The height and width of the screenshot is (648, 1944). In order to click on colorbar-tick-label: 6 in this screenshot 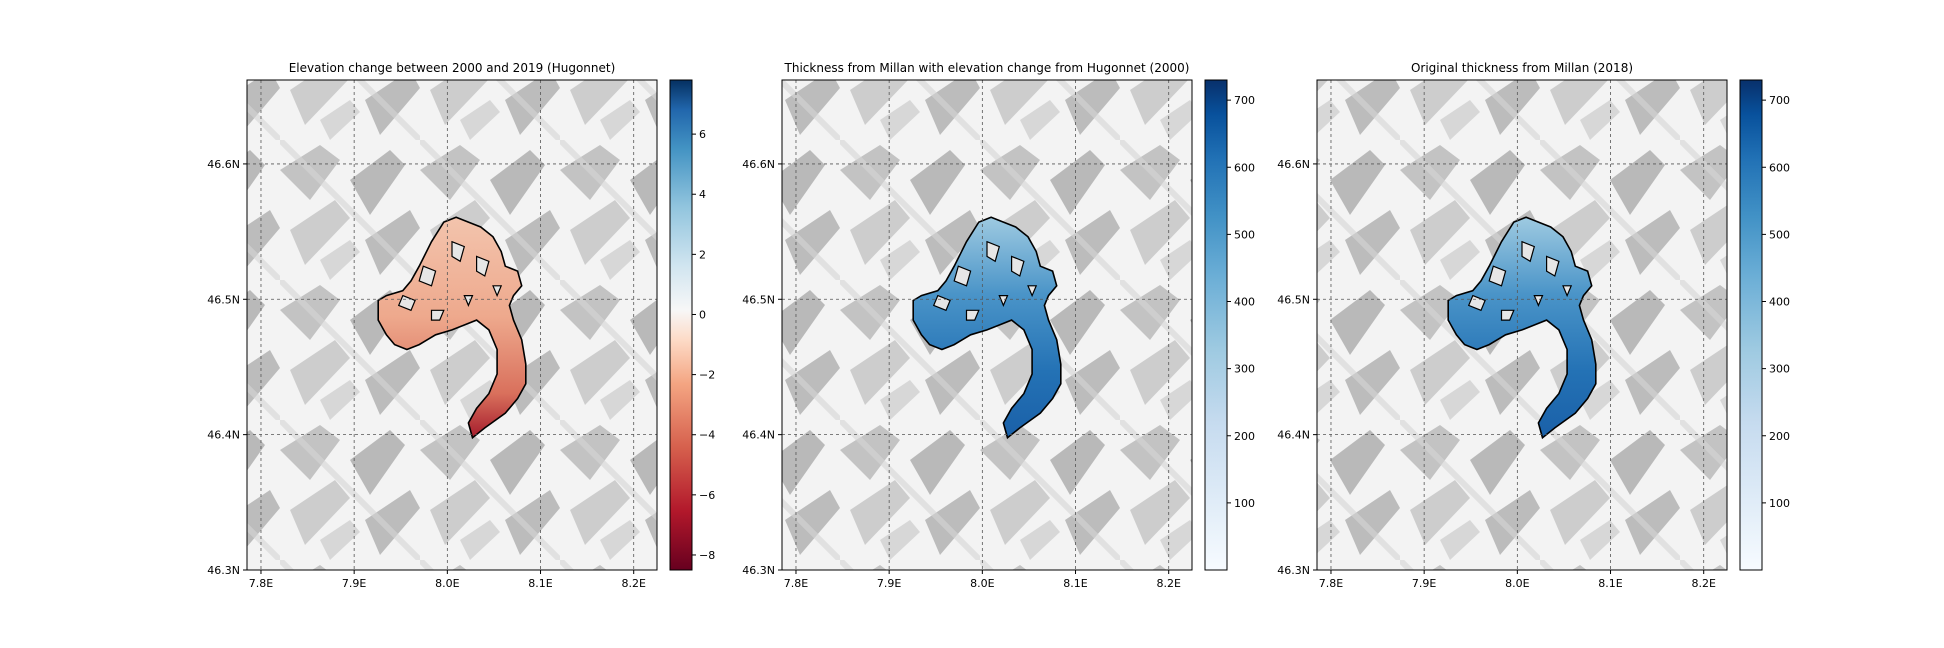, I will do `click(702, 134)`.